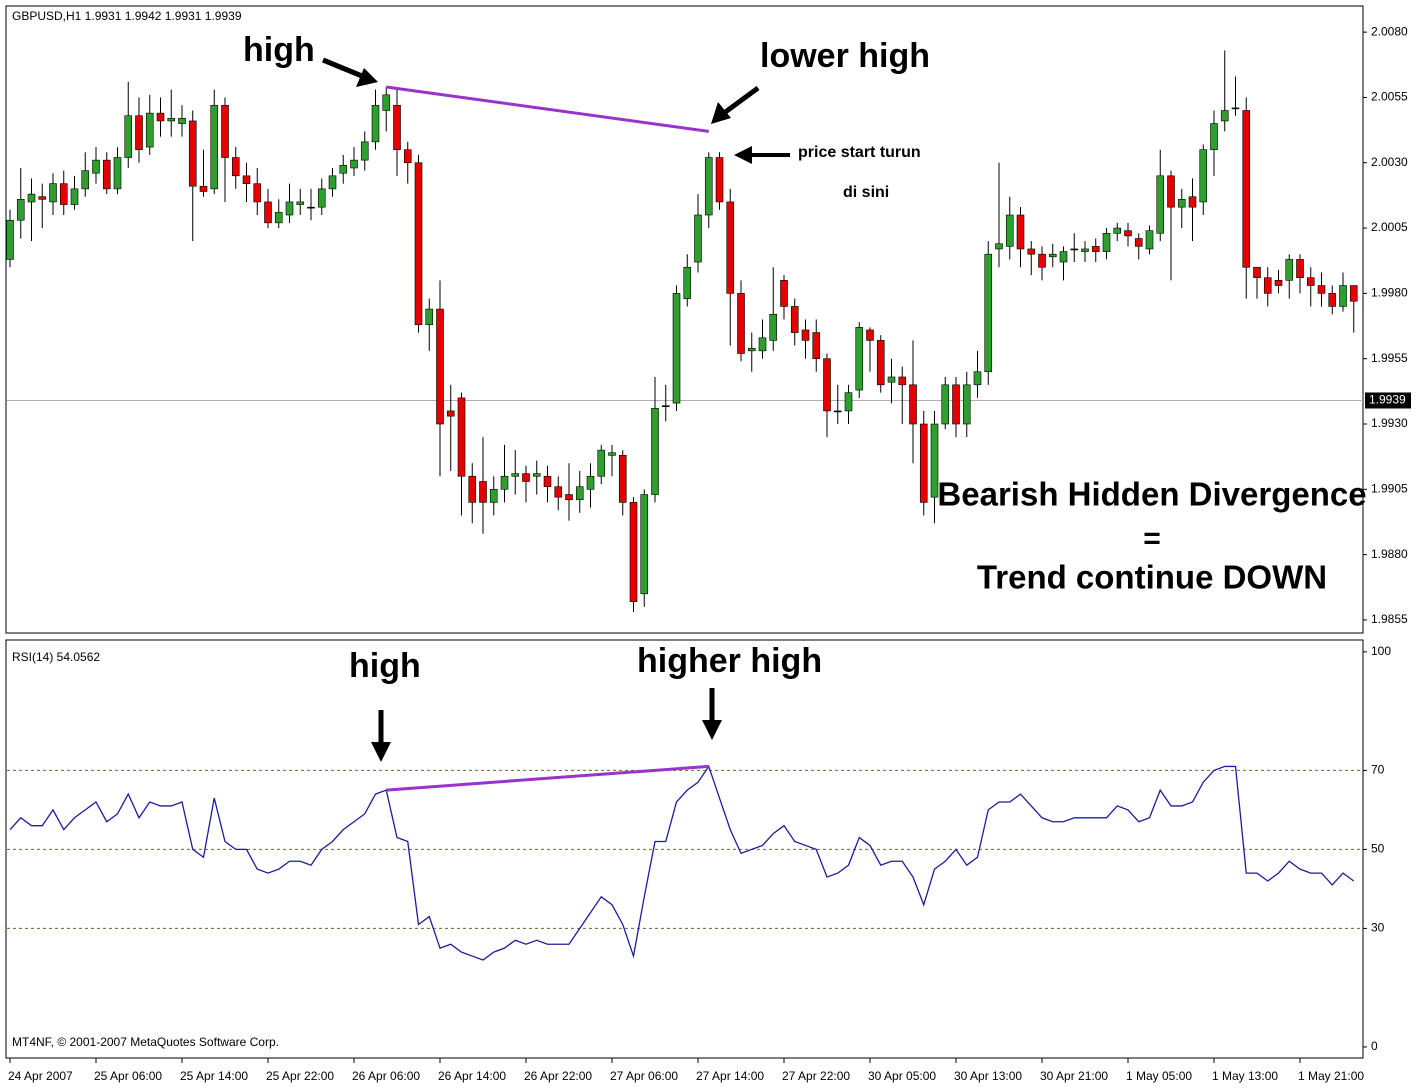 This screenshot has height=1092, width=1424. Describe the element at coordinates (1389, 31) in the screenshot. I see `y-tick-label: 2.0080` at that location.